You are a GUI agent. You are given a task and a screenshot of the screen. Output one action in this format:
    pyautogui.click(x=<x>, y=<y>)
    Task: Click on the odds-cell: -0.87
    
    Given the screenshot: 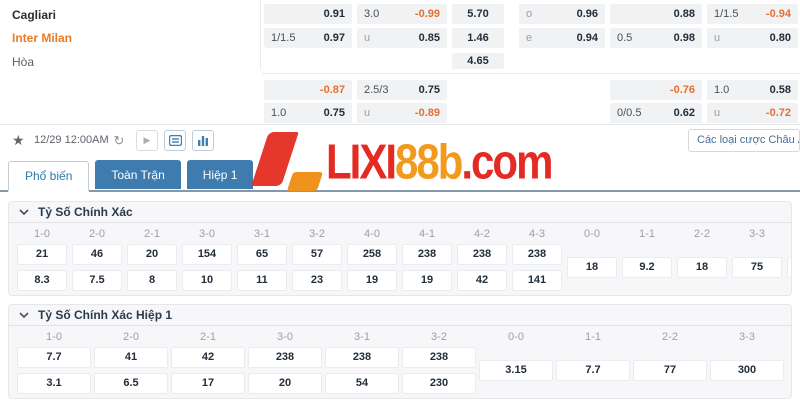 What is the action you would take?
    pyautogui.click(x=308, y=90)
    